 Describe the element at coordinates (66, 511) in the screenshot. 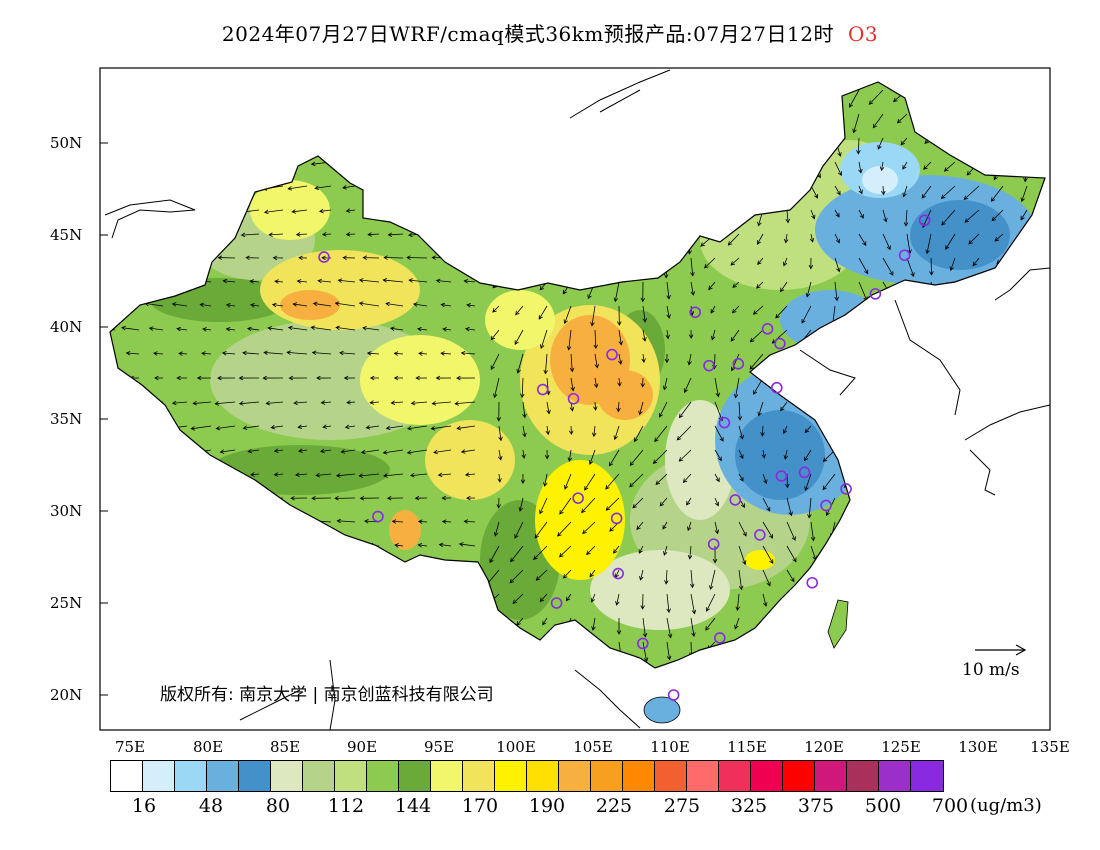

I see `lat-label-30n: 30N` at that location.